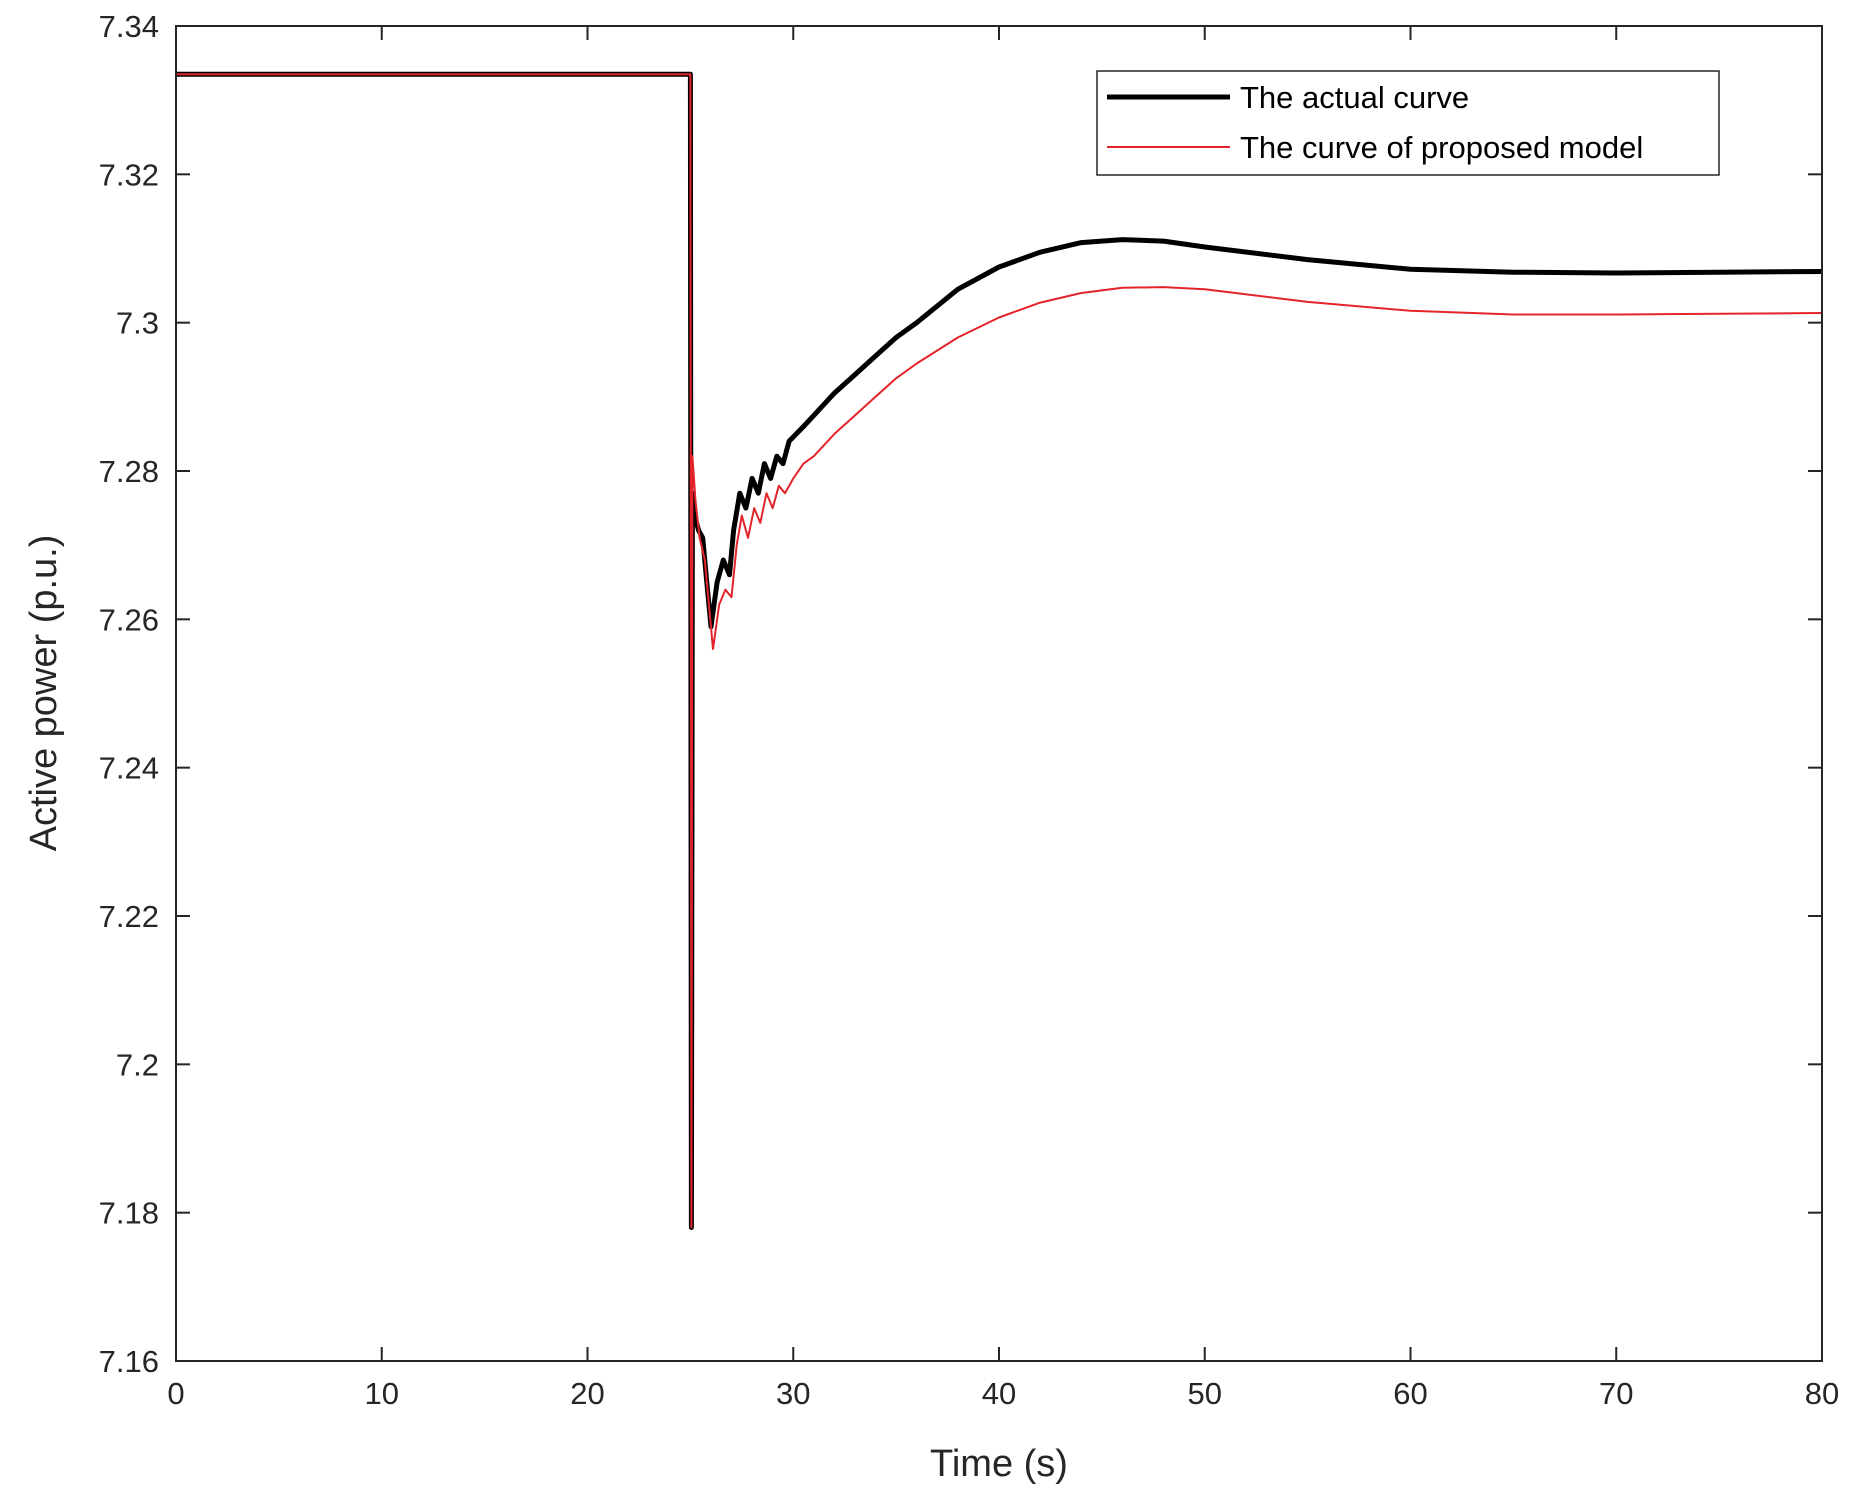 The height and width of the screenshot is (1506, 1860). I want to click on y-axis-label: Active power (p.u.), so click(44, 693).